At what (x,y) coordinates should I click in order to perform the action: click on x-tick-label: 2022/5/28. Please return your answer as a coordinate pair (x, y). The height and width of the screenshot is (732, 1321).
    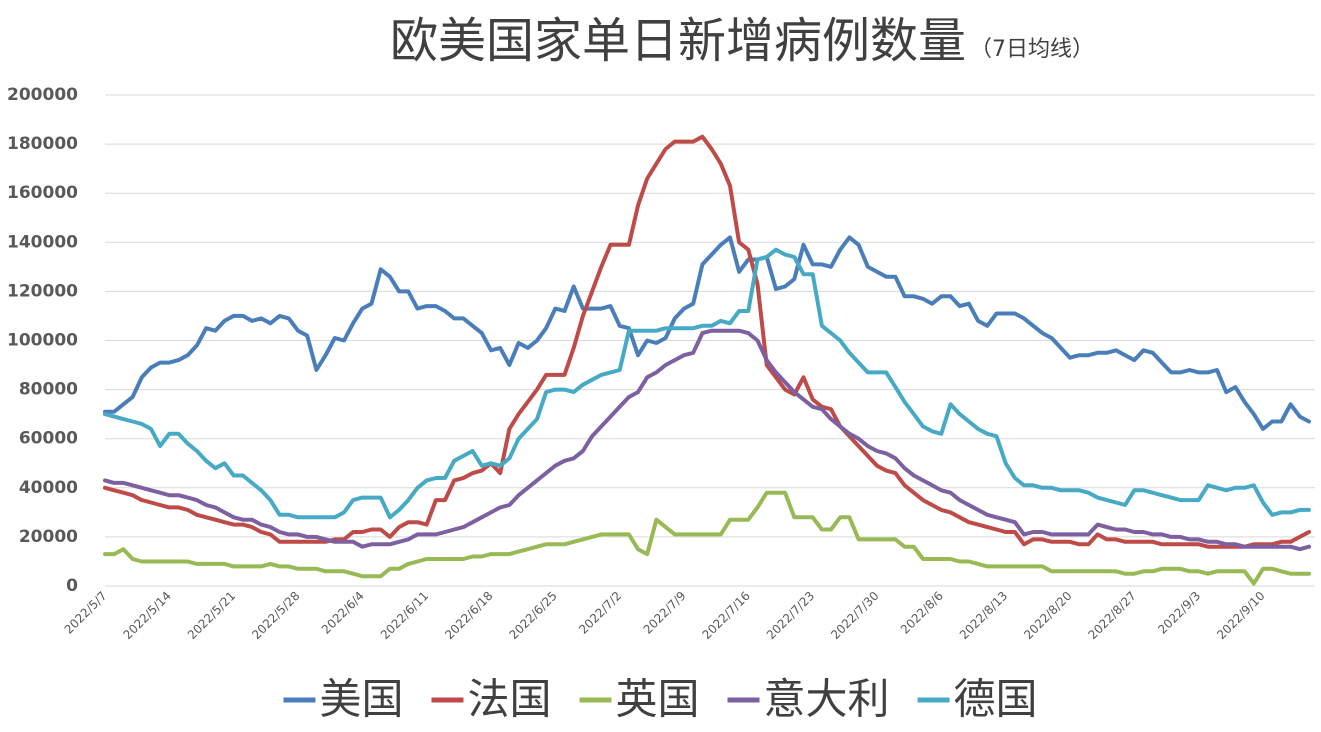
    Looking at the image, I should click on (275, 615).